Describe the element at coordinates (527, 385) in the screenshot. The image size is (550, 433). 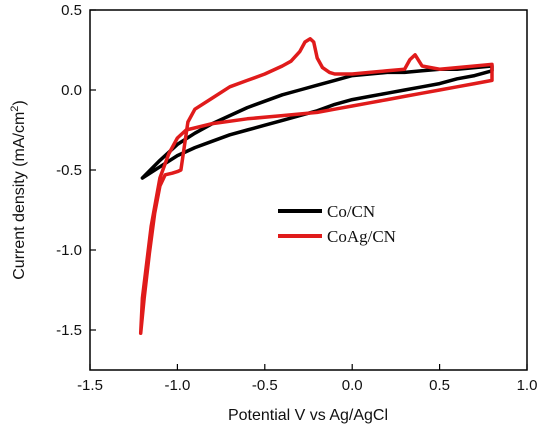
I see `x-tick-label: 1.0` at that location.